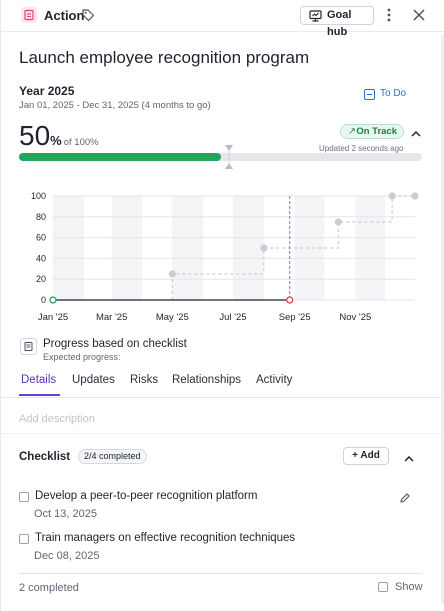 The height and width of the screenshot is (611, 444). I want to click on x-tick-label: Jan '25, so click(53, 317).